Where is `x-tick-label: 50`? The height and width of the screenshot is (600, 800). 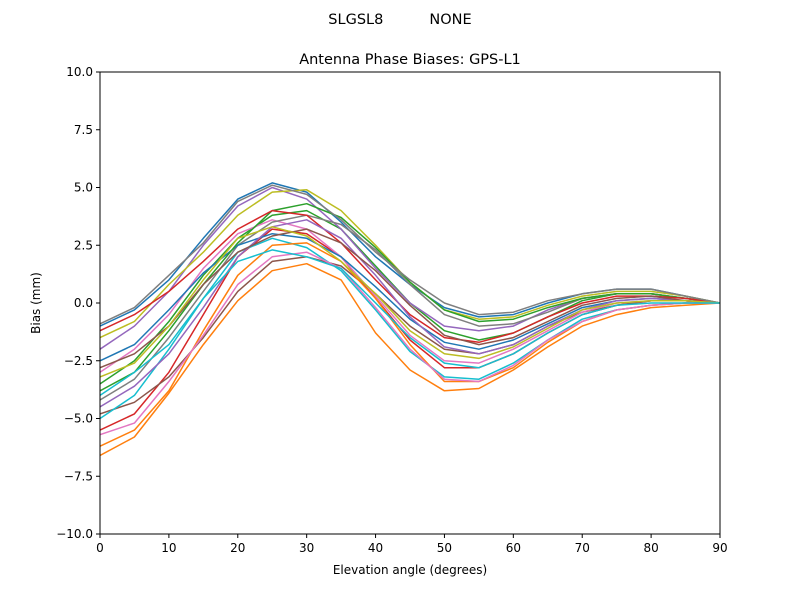
x-tick-label: 50 is located at coordinates (444, 548).